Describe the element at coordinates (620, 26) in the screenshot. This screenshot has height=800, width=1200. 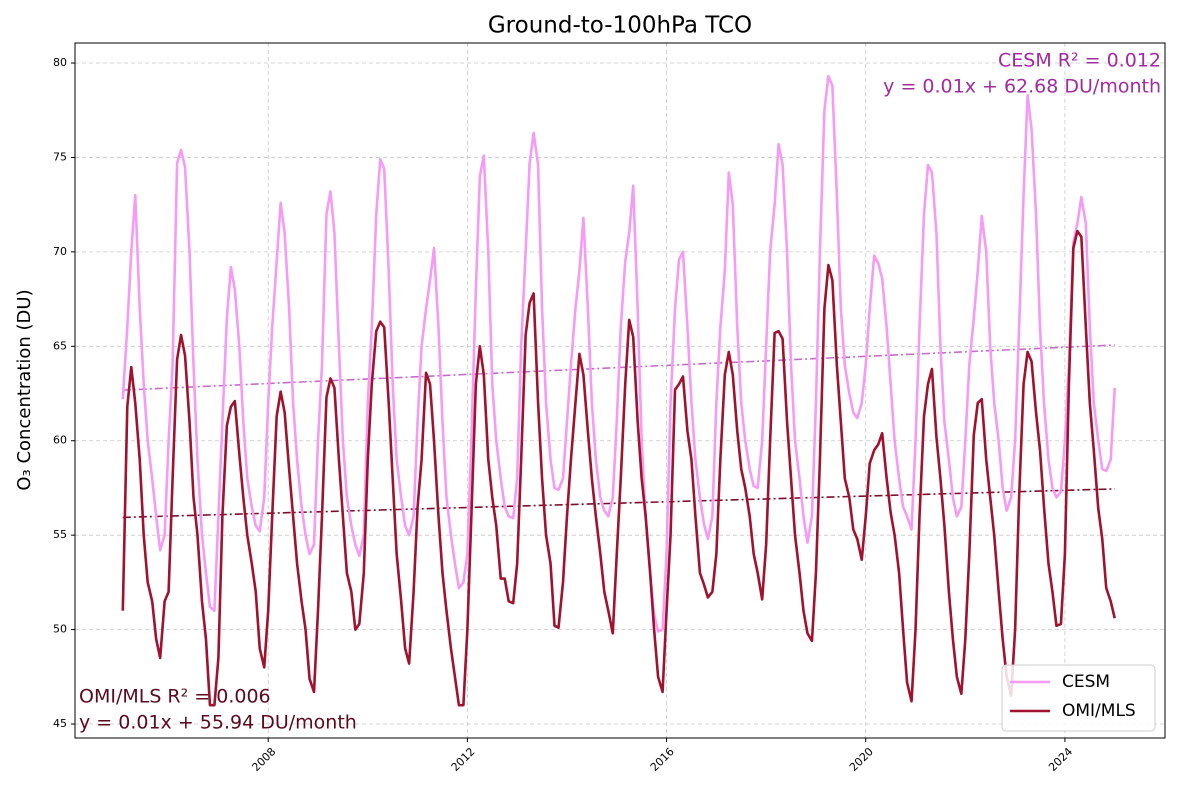
I see `chart-title: Ground-to-100hPa TCO` at that location.